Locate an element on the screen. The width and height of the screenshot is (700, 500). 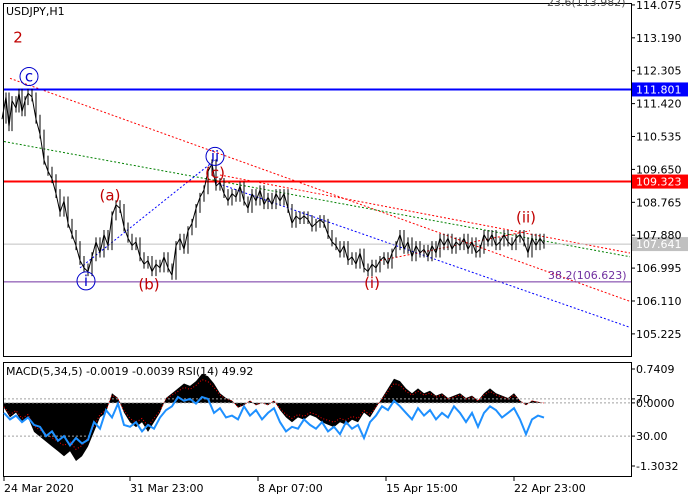
price-tick-label: 111.420 is located at coordinates (659, 104).